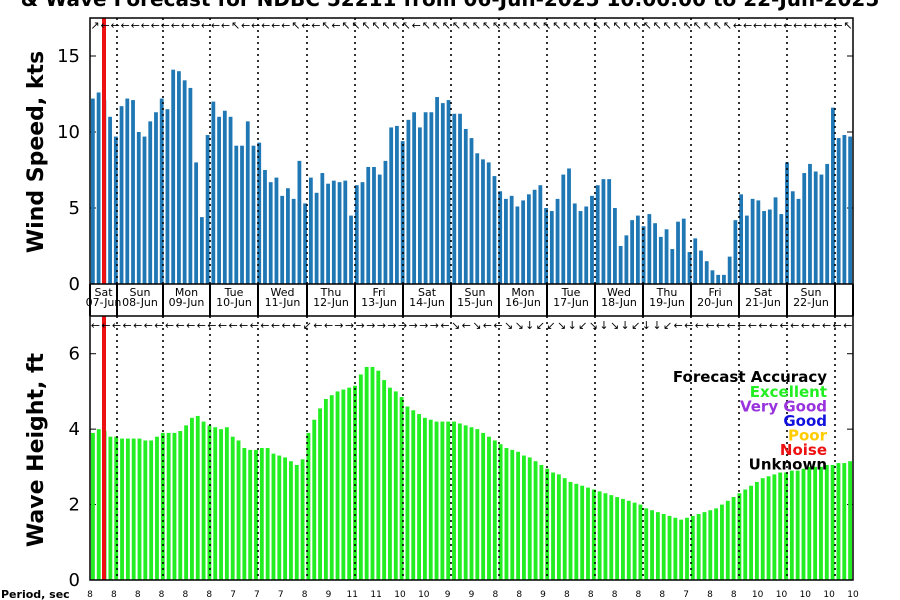 The height and width of the screenshot is (600, 900). Describe the element at coordinates (331, 302) in the screenshot. I see `day-label-date: 12-Jun` at that location.